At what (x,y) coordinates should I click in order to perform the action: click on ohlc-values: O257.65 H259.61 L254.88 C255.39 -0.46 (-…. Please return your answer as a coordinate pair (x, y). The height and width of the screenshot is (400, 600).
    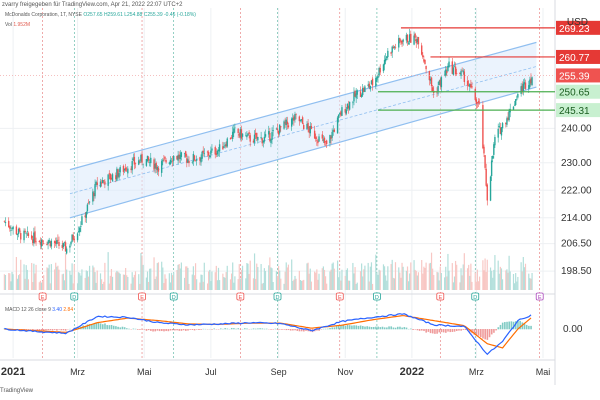
    Looking at the image, I should click on (139, 15).